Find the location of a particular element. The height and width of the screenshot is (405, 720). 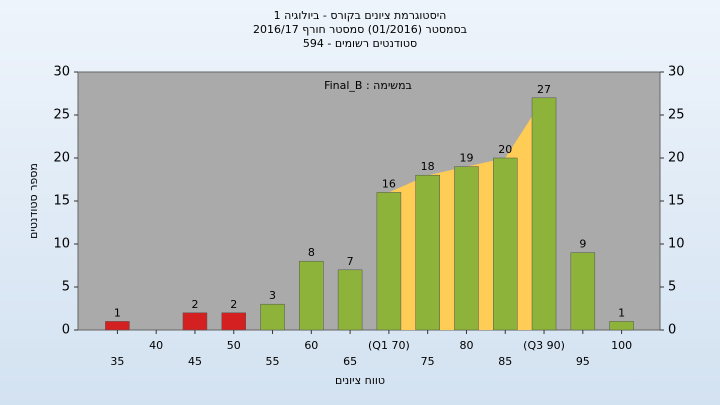

y-tick-label: 10 is located at coordinates (61, 244).